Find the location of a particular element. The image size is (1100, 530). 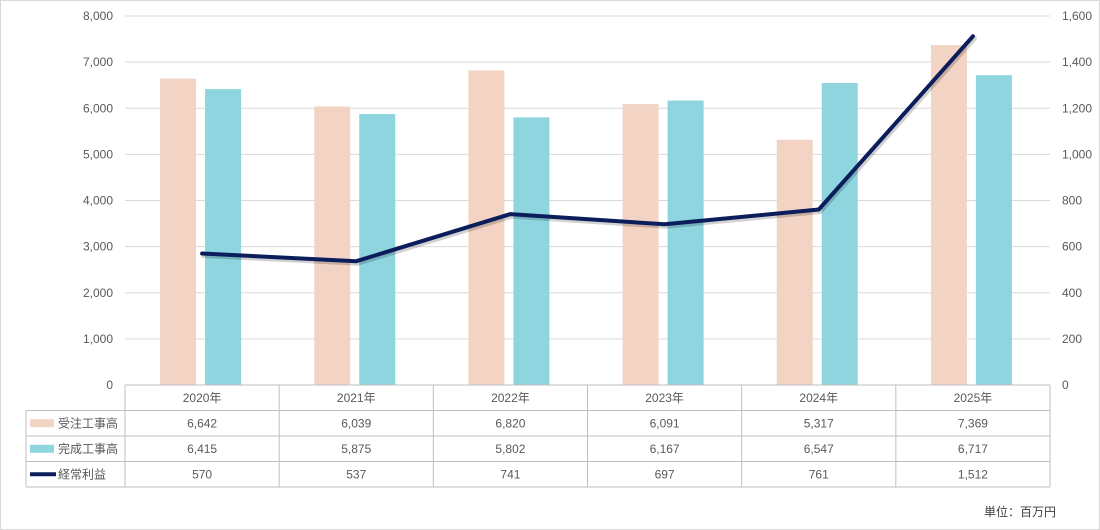

data-label: 6,820 is located at coordinates (510, 423).